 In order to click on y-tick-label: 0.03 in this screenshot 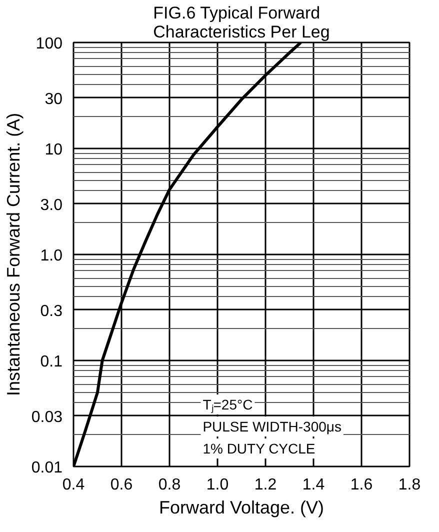, I will do `click(47, 417)`.